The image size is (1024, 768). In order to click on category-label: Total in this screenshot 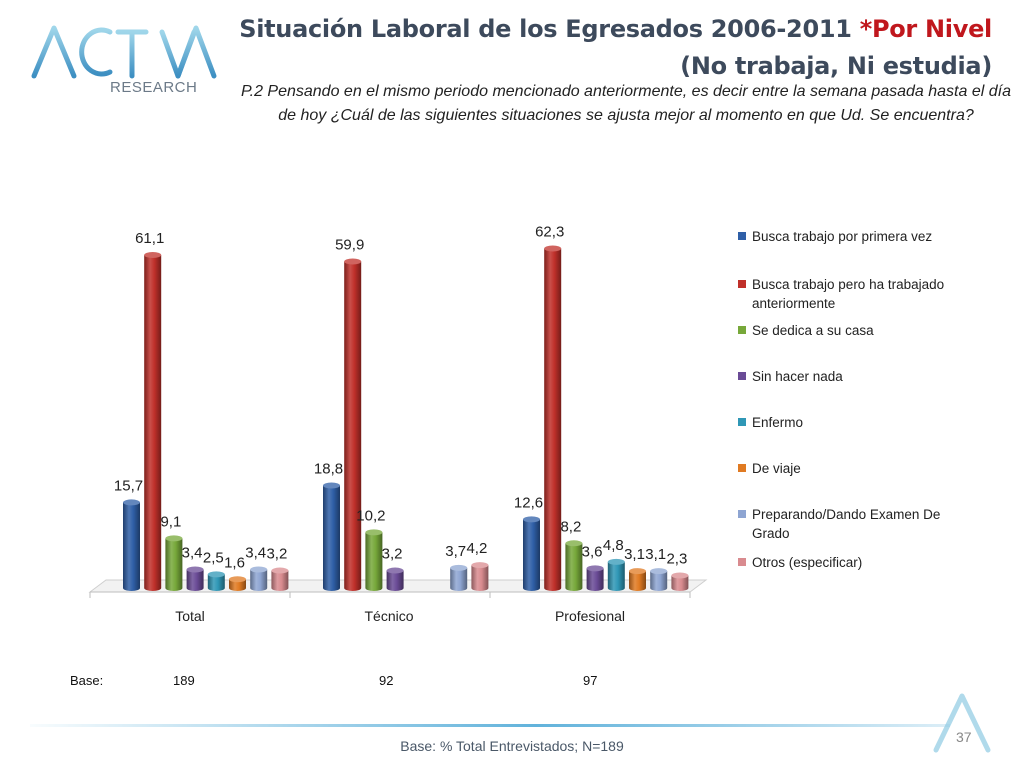, I will do `click(190, 616)`.